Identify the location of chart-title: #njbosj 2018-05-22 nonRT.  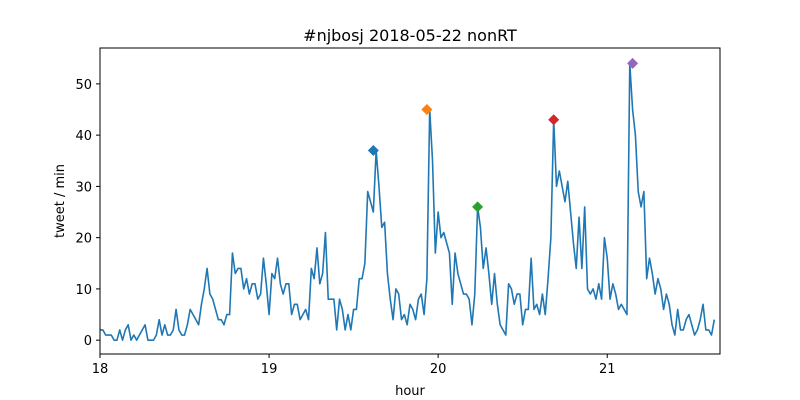
(410, 35).